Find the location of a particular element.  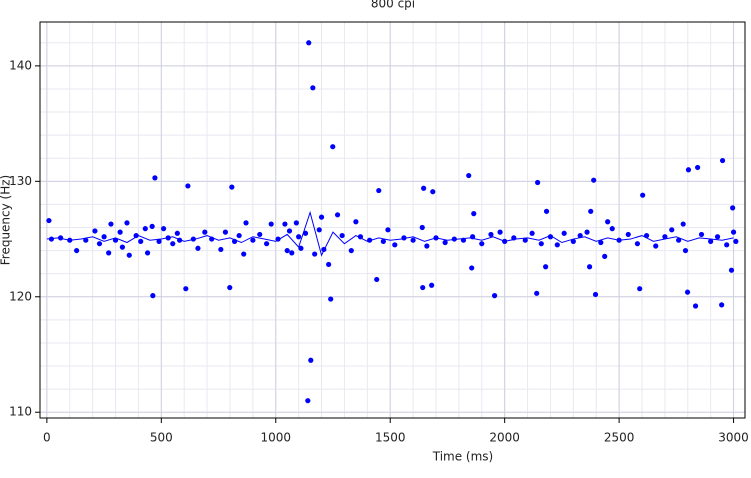

data-line is located at coordinates (390, 233).